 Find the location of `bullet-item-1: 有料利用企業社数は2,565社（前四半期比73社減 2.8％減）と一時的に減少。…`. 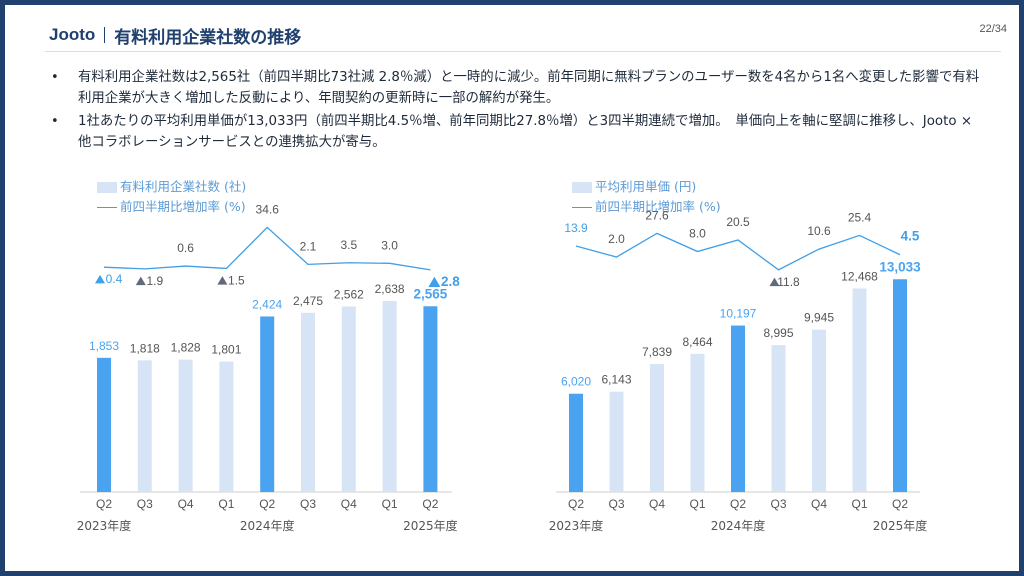

bullet-item-1: 有料利用企業社数は2,565社（前四半期比73社減 2.8％減）と一時的に減少。… is located at coordinates (519, 88).